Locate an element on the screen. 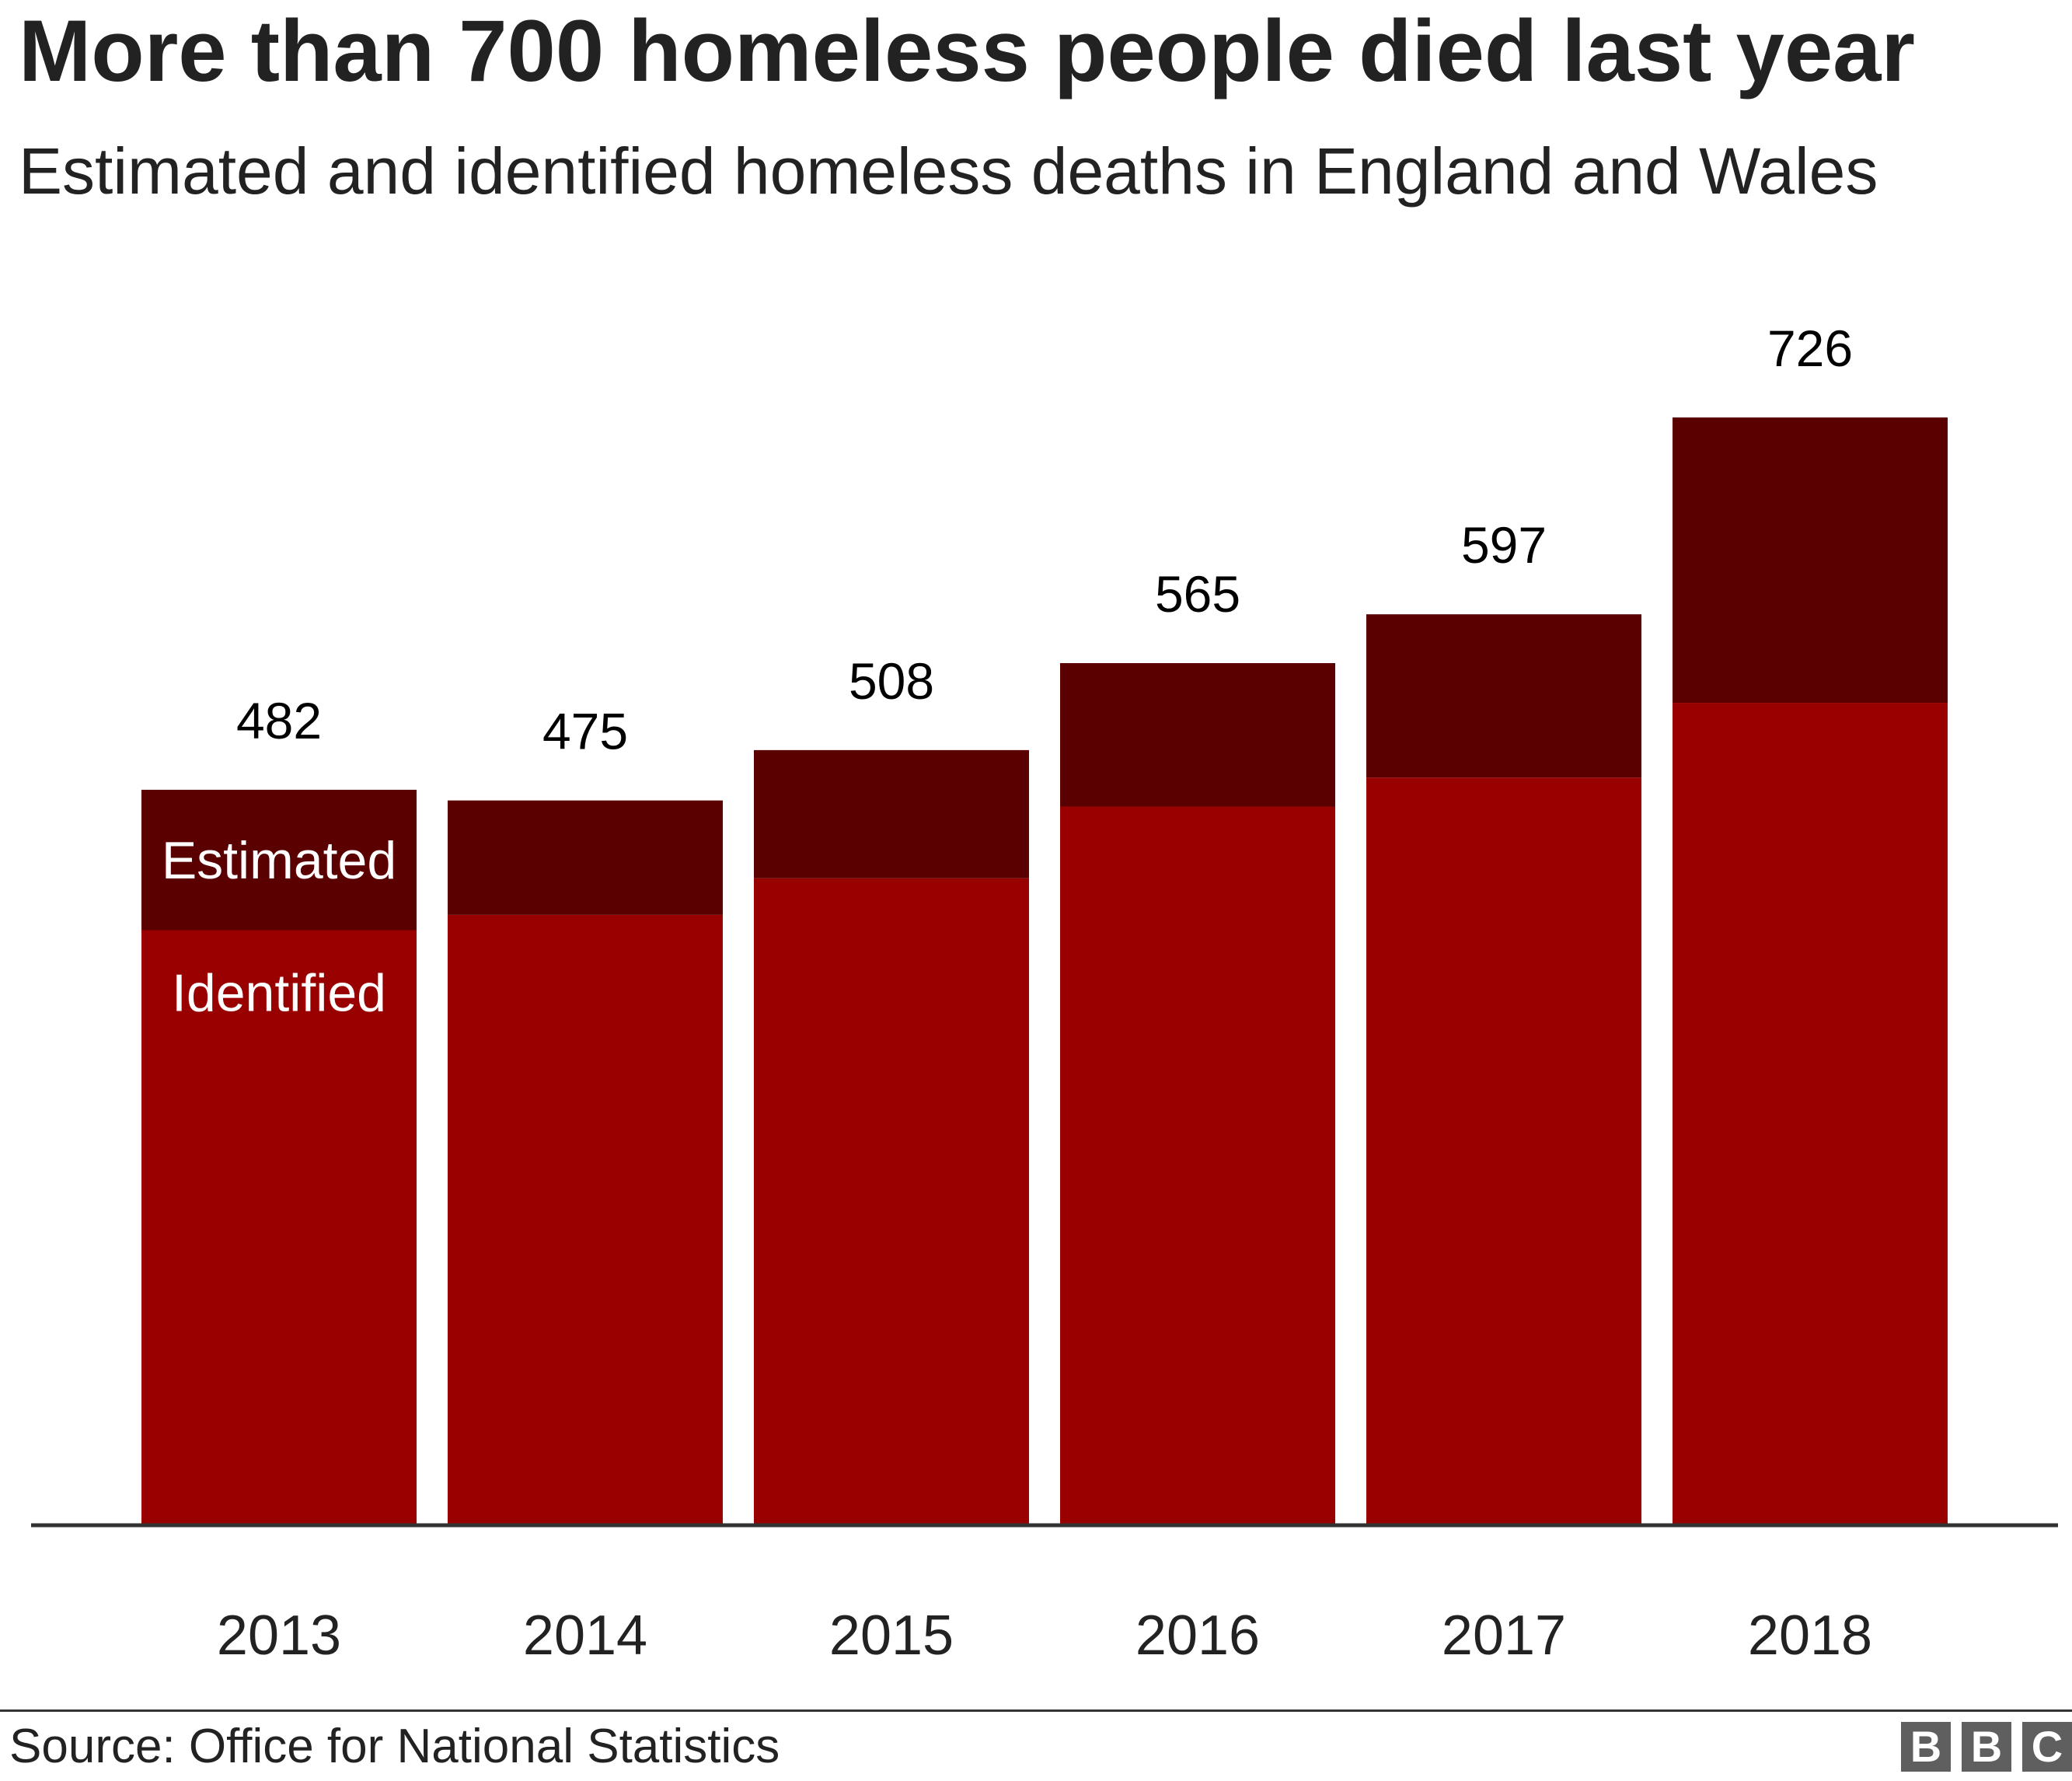  bar-identified-2017 is located at coordinates (1503, 1151).